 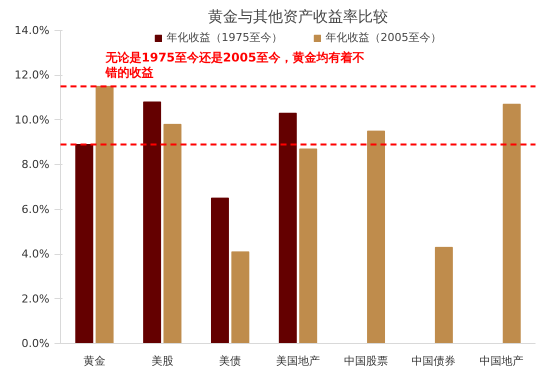 What do you see at coordinates (36, 165) in the screenshot?
I see `y-tick-label: 8.0%` at bounding box center [36, 165].